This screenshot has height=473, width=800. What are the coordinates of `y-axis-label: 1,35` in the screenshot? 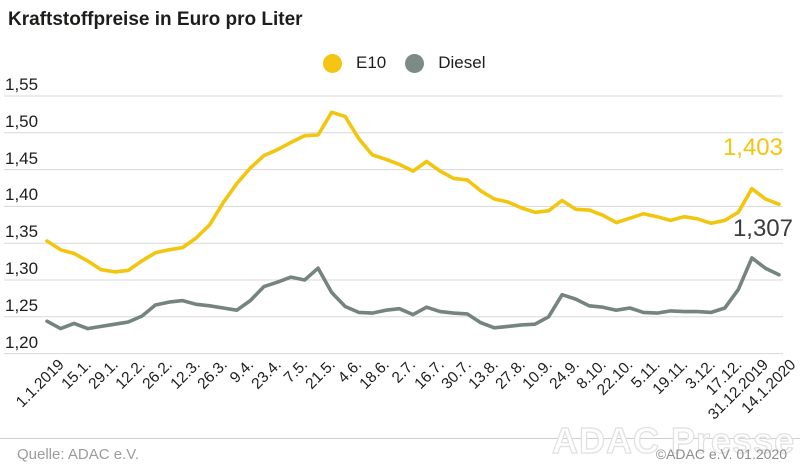 It's located at (22, 231).